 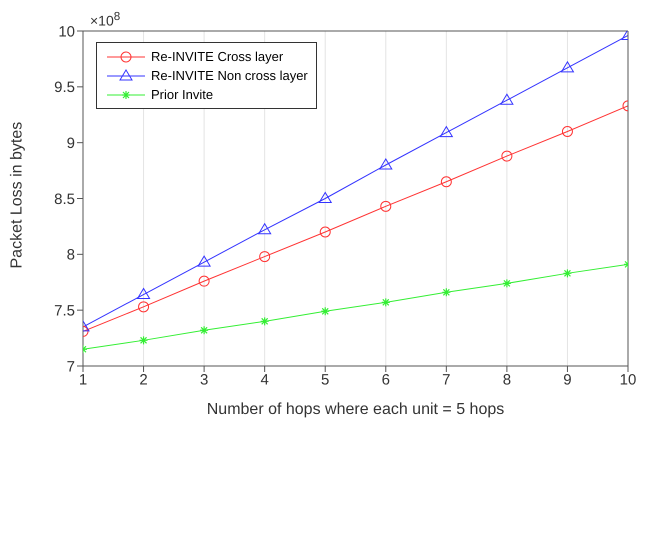 I want to click on y-tick-label: 7.5, so click(x=64, y=311).